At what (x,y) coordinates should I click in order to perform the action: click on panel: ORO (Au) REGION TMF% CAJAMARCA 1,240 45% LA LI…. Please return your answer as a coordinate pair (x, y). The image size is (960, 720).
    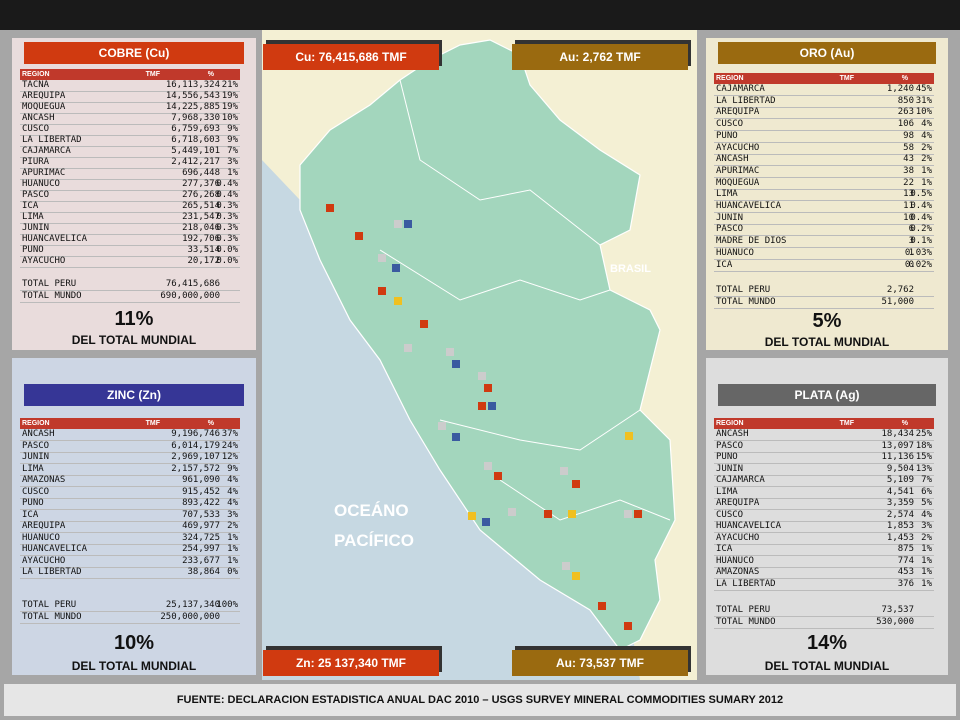
    Looking at the image, I should click on (827, 194).